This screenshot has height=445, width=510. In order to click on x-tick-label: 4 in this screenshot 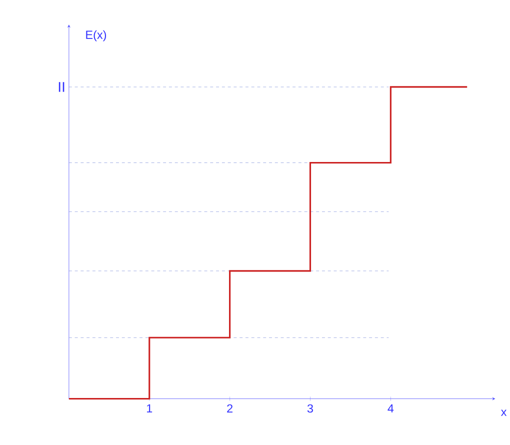, I will do `click(391, 408)`.